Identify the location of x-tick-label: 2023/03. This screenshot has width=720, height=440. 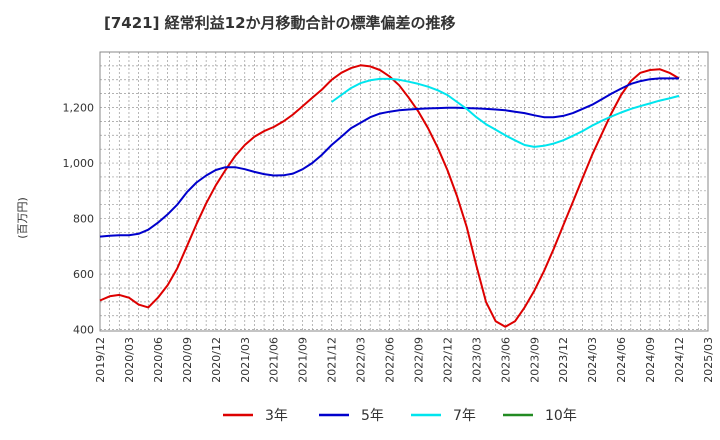
(476, 360).